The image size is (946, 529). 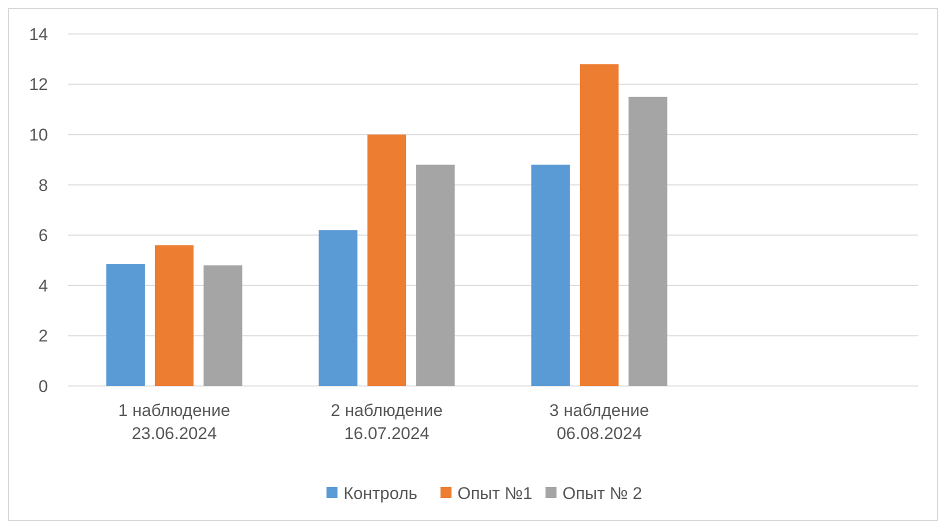 I want to click on y-tick-label: 6, so click(x=43, y=236).